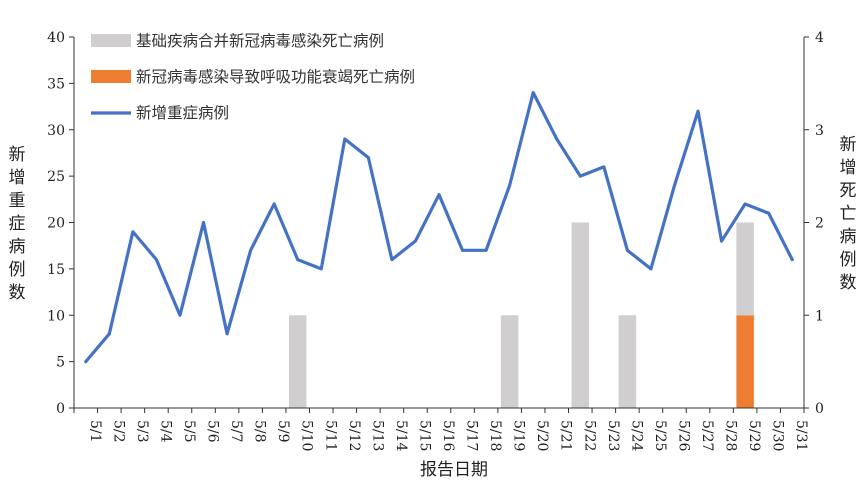 The image size is (865, 486). I want to click on x-tick-label: 5/16, so click(448, 436).